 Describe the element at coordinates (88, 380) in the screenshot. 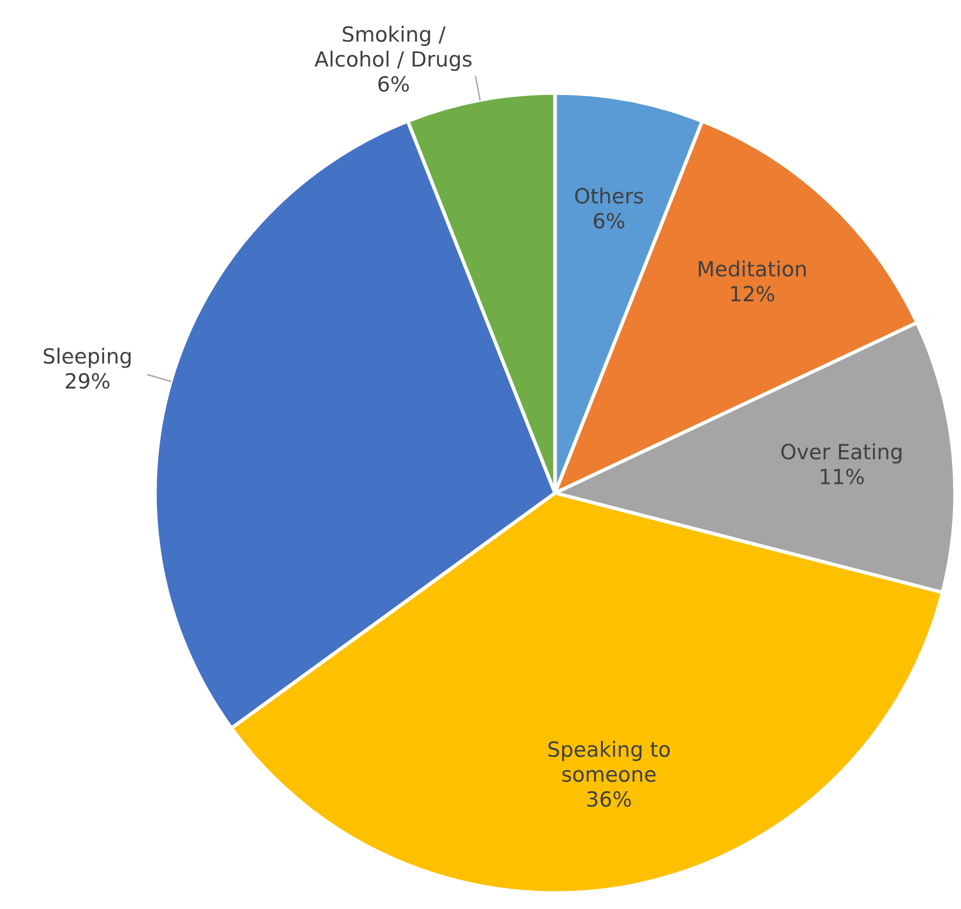

I see `data-label: 29%` at that location.